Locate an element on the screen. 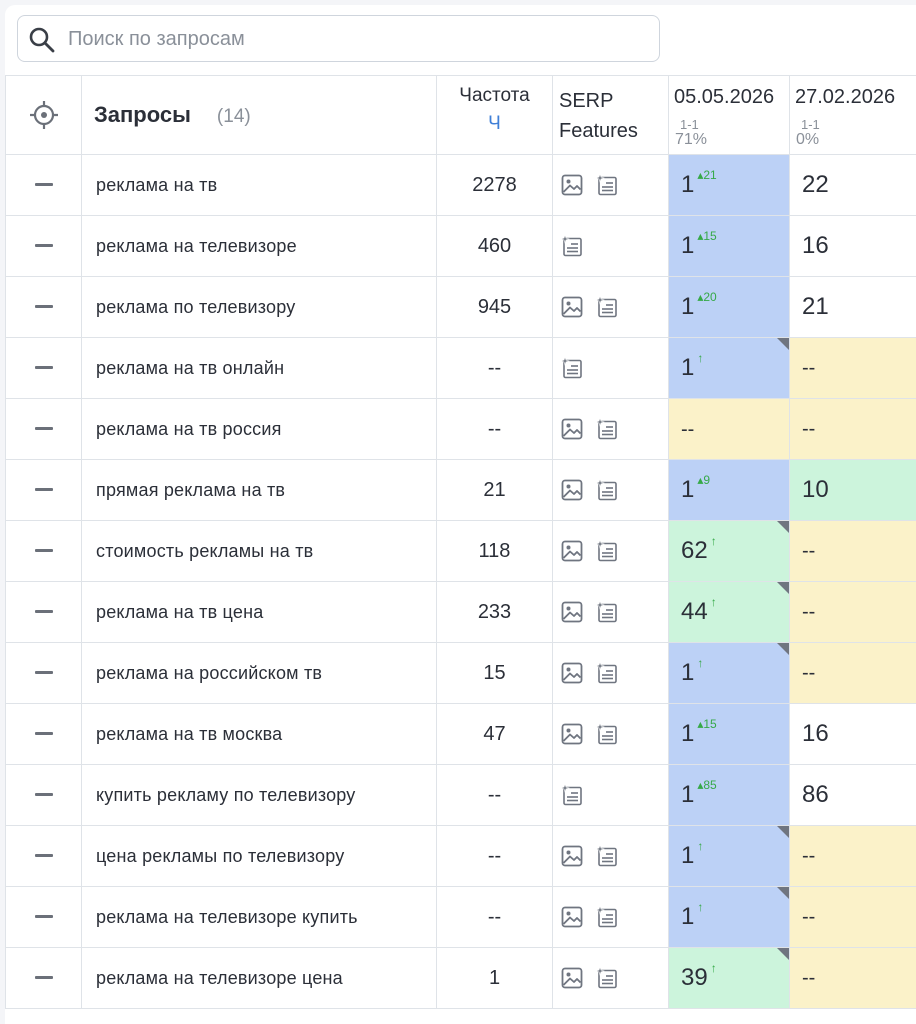 Image resolution: width=916 pixels, height=1024 pixels. position-value: -- is located at coordinates (809, 916).